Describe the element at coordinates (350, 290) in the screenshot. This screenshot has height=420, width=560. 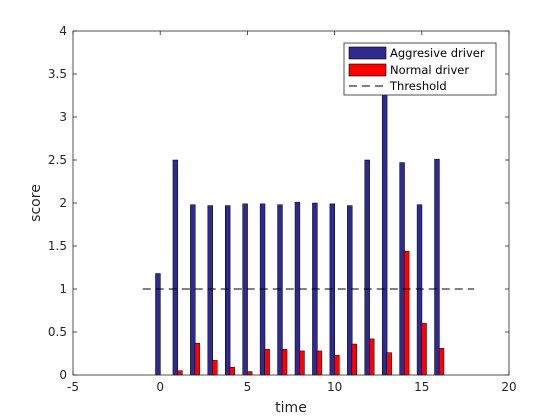
I see `bar-aggressive-t11` at that location.